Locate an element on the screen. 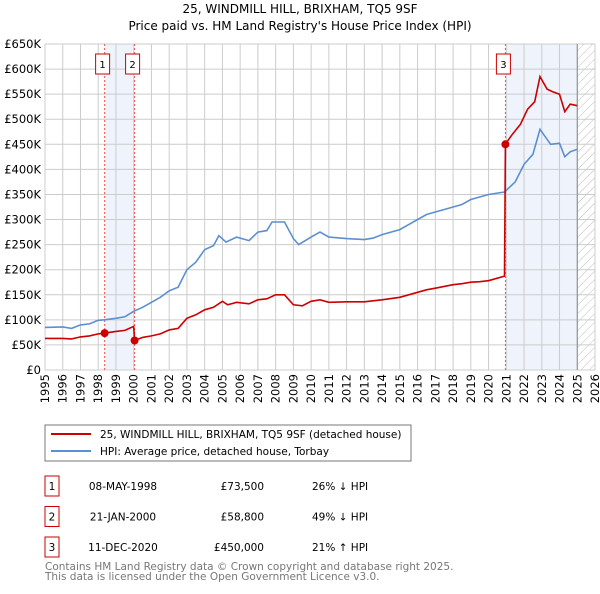  y-tick-label: £150K is located at coordinates (22, 295).